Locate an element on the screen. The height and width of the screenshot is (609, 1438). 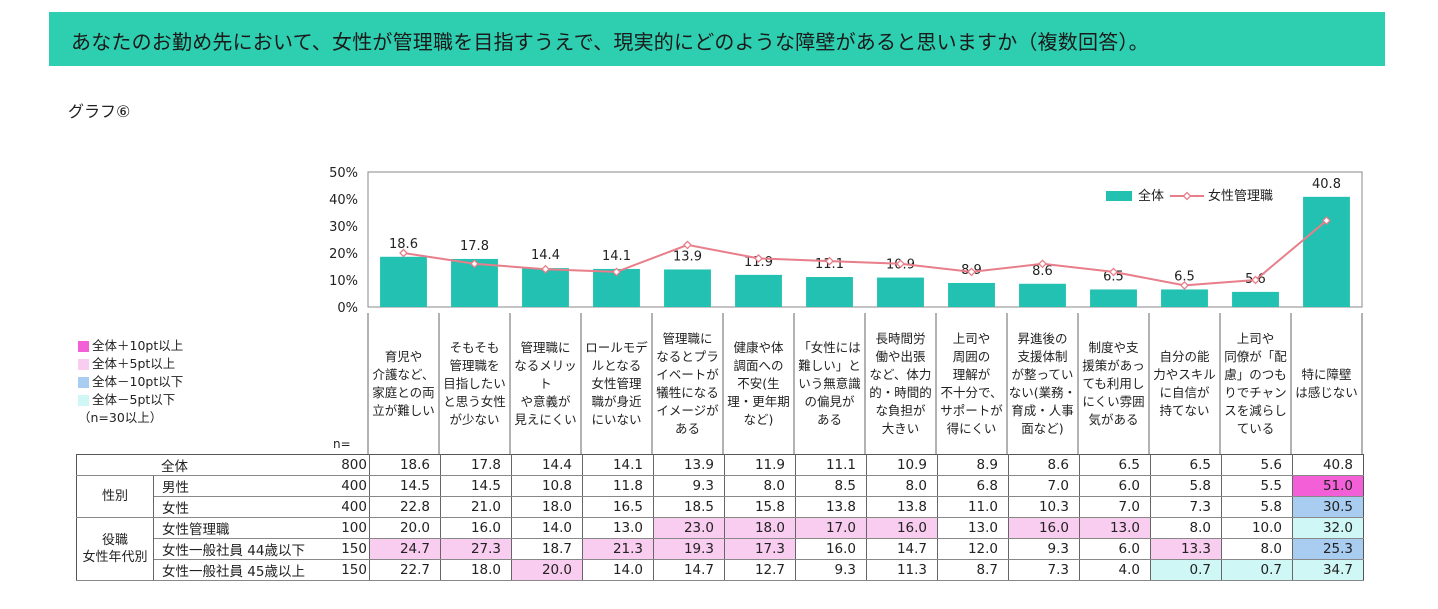
y-tick-label: 0% is located at coordinates (347, 308).